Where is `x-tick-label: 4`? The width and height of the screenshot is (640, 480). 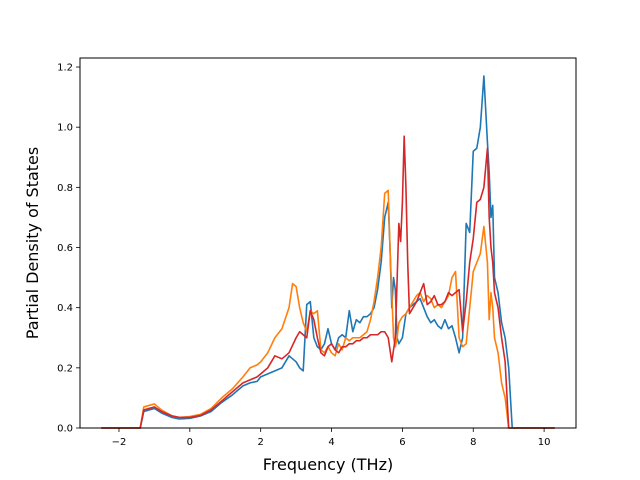 x-tick-label: 4 is located at coordinates (331, 442).